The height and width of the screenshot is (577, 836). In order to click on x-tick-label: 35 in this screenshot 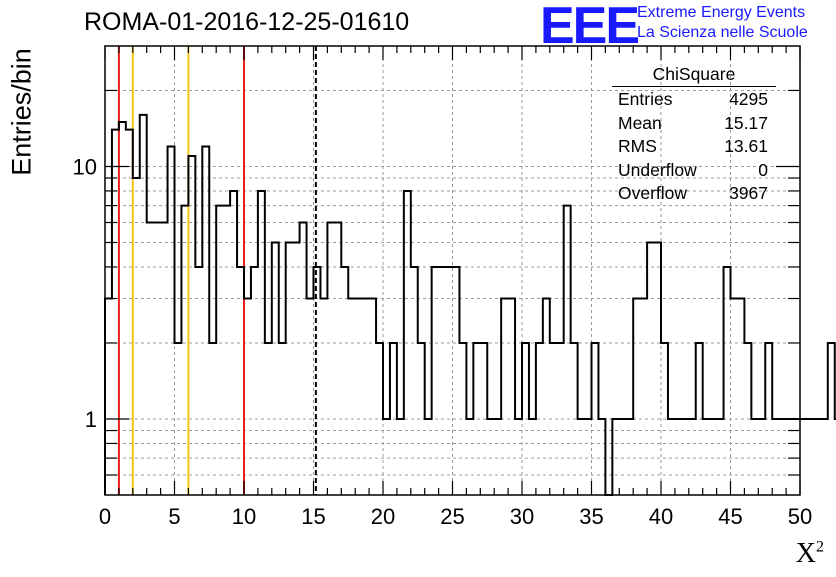, I will do `click(591, 516)`.